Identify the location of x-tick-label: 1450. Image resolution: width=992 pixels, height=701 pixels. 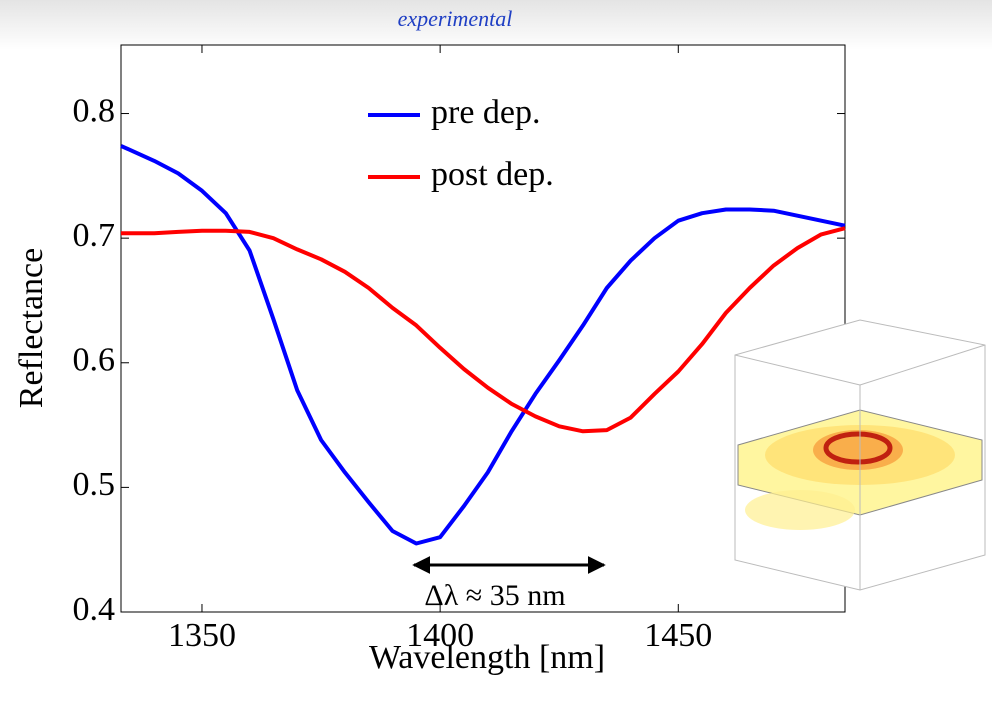
(678, 635).